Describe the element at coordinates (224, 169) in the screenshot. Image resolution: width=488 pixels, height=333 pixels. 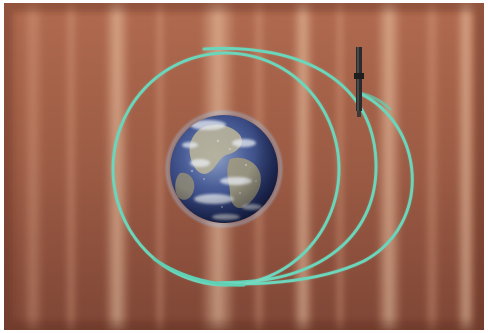
I see `earth-globe-icon` at that location.